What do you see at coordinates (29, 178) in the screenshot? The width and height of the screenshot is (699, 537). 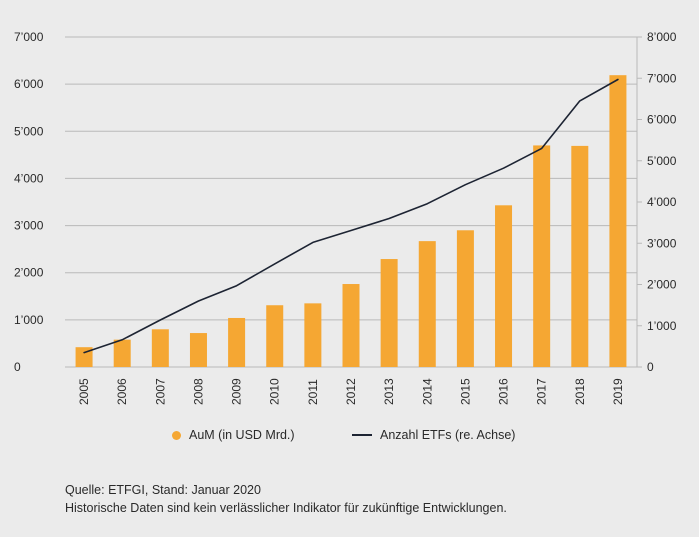 I see `y-left-tick-label: 4’000` at bounding box center [29, 178].